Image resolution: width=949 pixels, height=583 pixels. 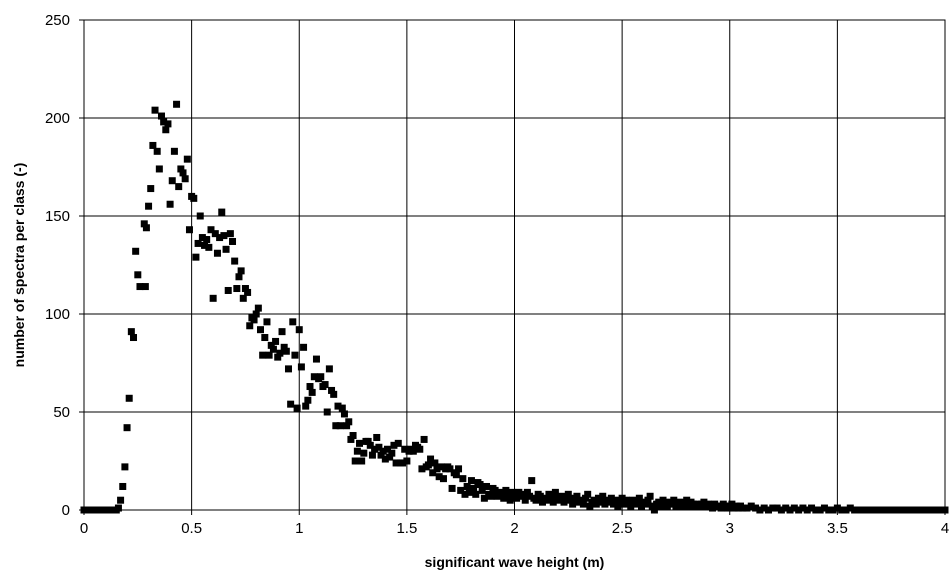 I want to click on y-tick-label: 100, so click(x=57, y=314).